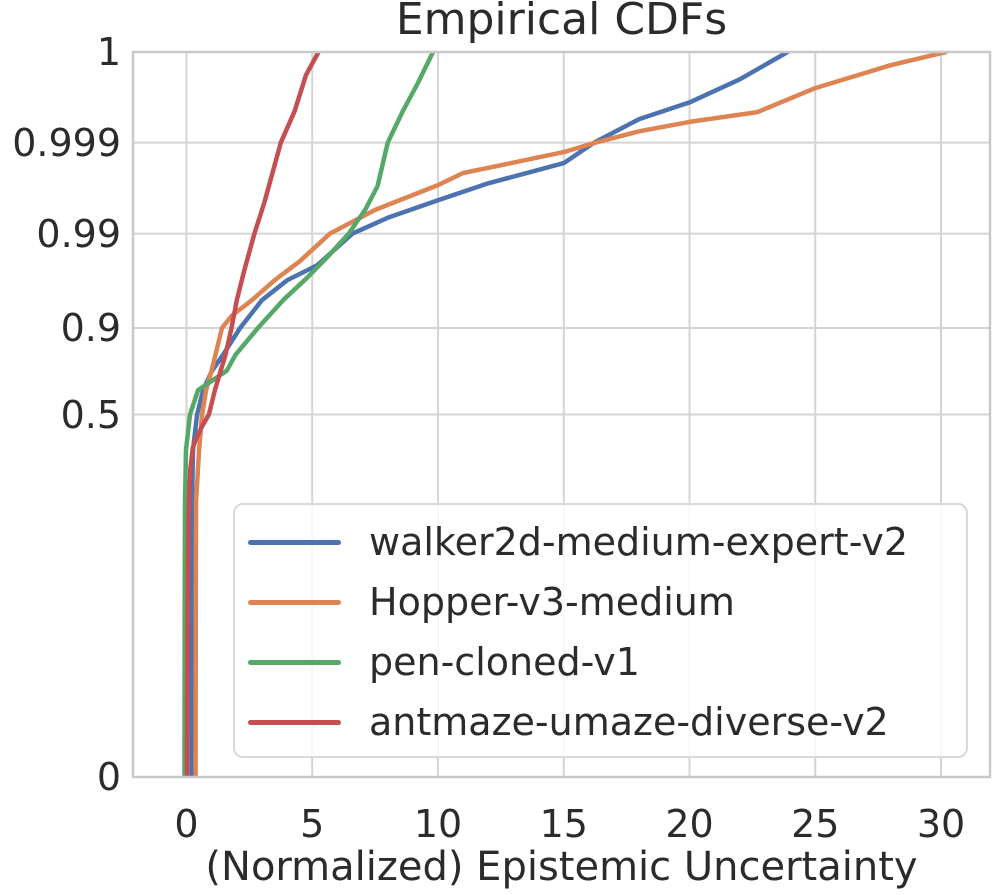 The height and width of the screenshot is (895, 996). Describe the element at coordinates (552, 602) in the screenshot. I see `legend-label: Hopper-v3-medium` at that location.